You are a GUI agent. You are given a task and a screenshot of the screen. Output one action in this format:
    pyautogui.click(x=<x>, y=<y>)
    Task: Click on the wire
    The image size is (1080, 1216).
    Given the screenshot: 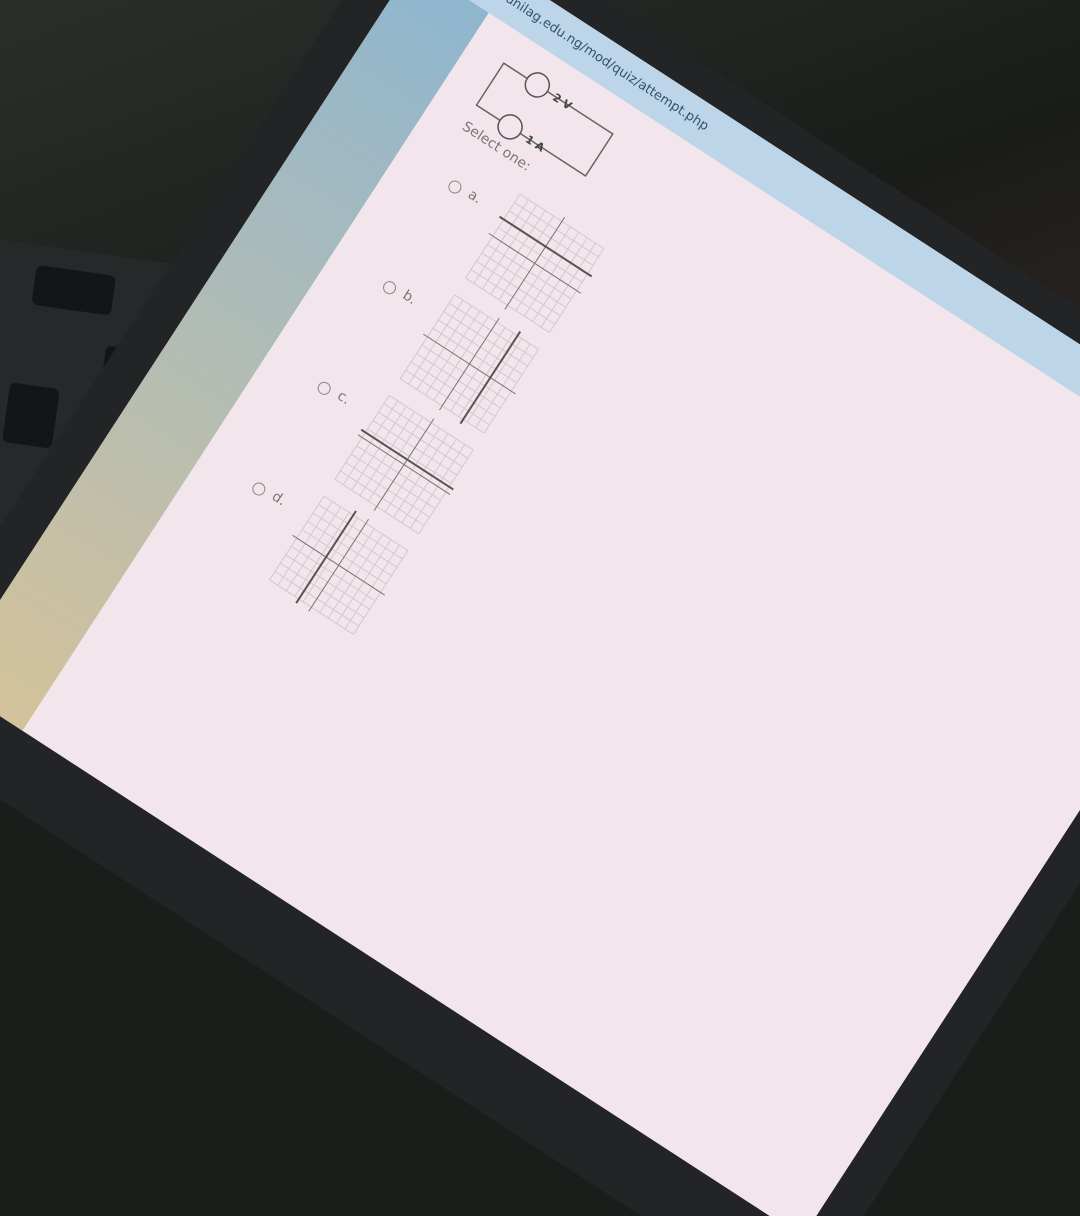 What is the action you would take?
    pyautogui.click(x=544, y=119)
    